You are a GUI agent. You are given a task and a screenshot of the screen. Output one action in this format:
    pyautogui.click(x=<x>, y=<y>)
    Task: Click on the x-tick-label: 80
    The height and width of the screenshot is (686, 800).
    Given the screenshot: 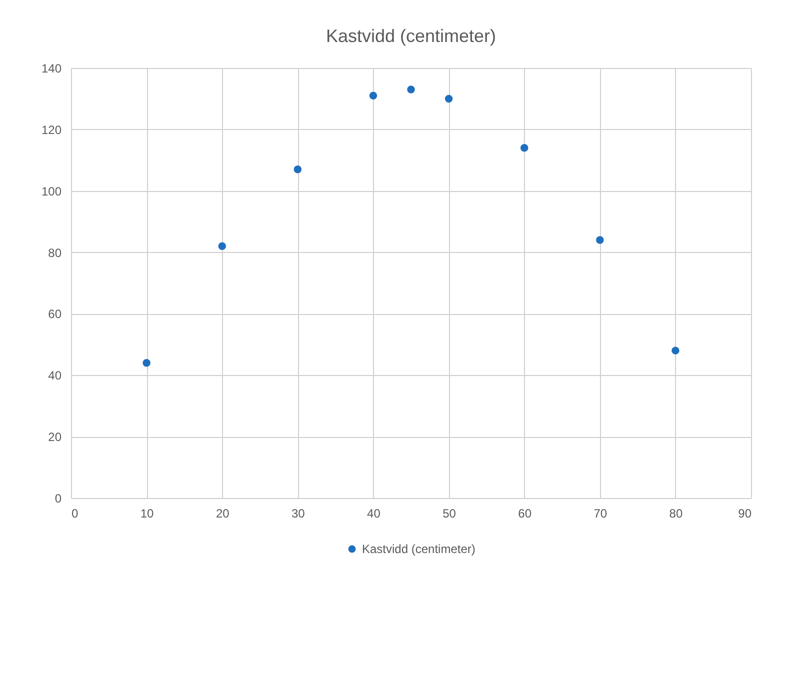 What is the action you would take?
    pyautogui.click(x=676, y=513)
    